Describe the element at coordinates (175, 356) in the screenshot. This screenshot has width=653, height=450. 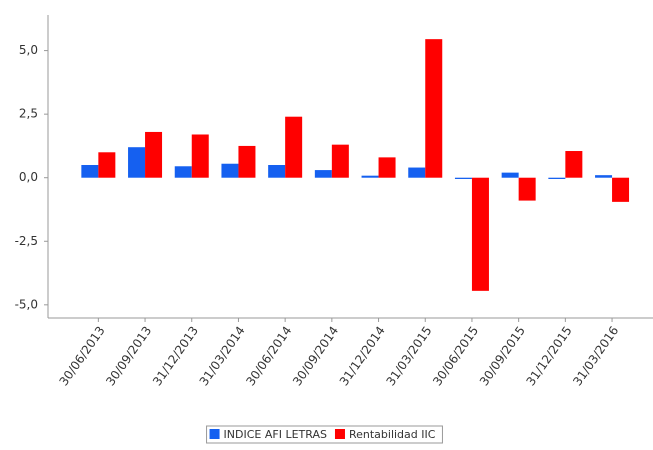
I see `x-tick-label: 31/12/2013` at that location.